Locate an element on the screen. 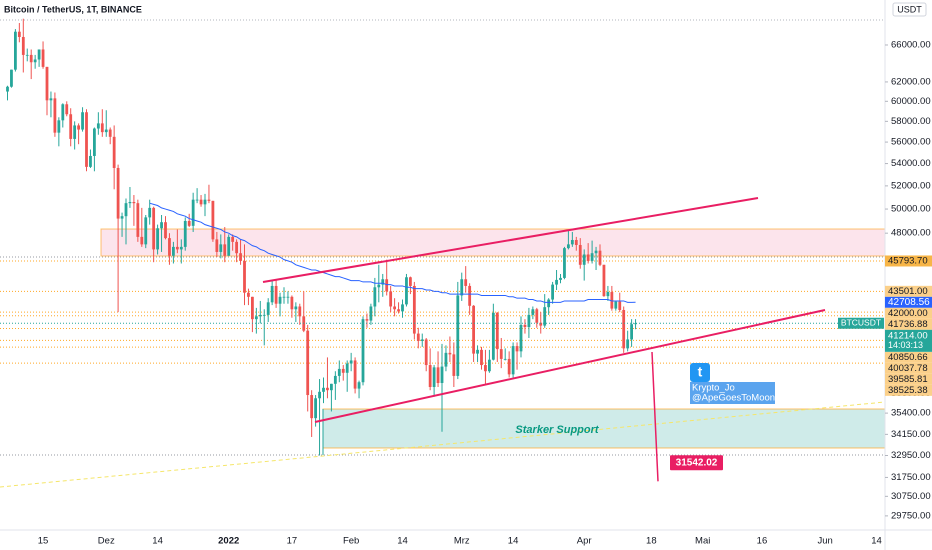 The width and height of the screenshot is (932, 550). y-tick-label: 48000.00 is located at coordinates (911, 233).